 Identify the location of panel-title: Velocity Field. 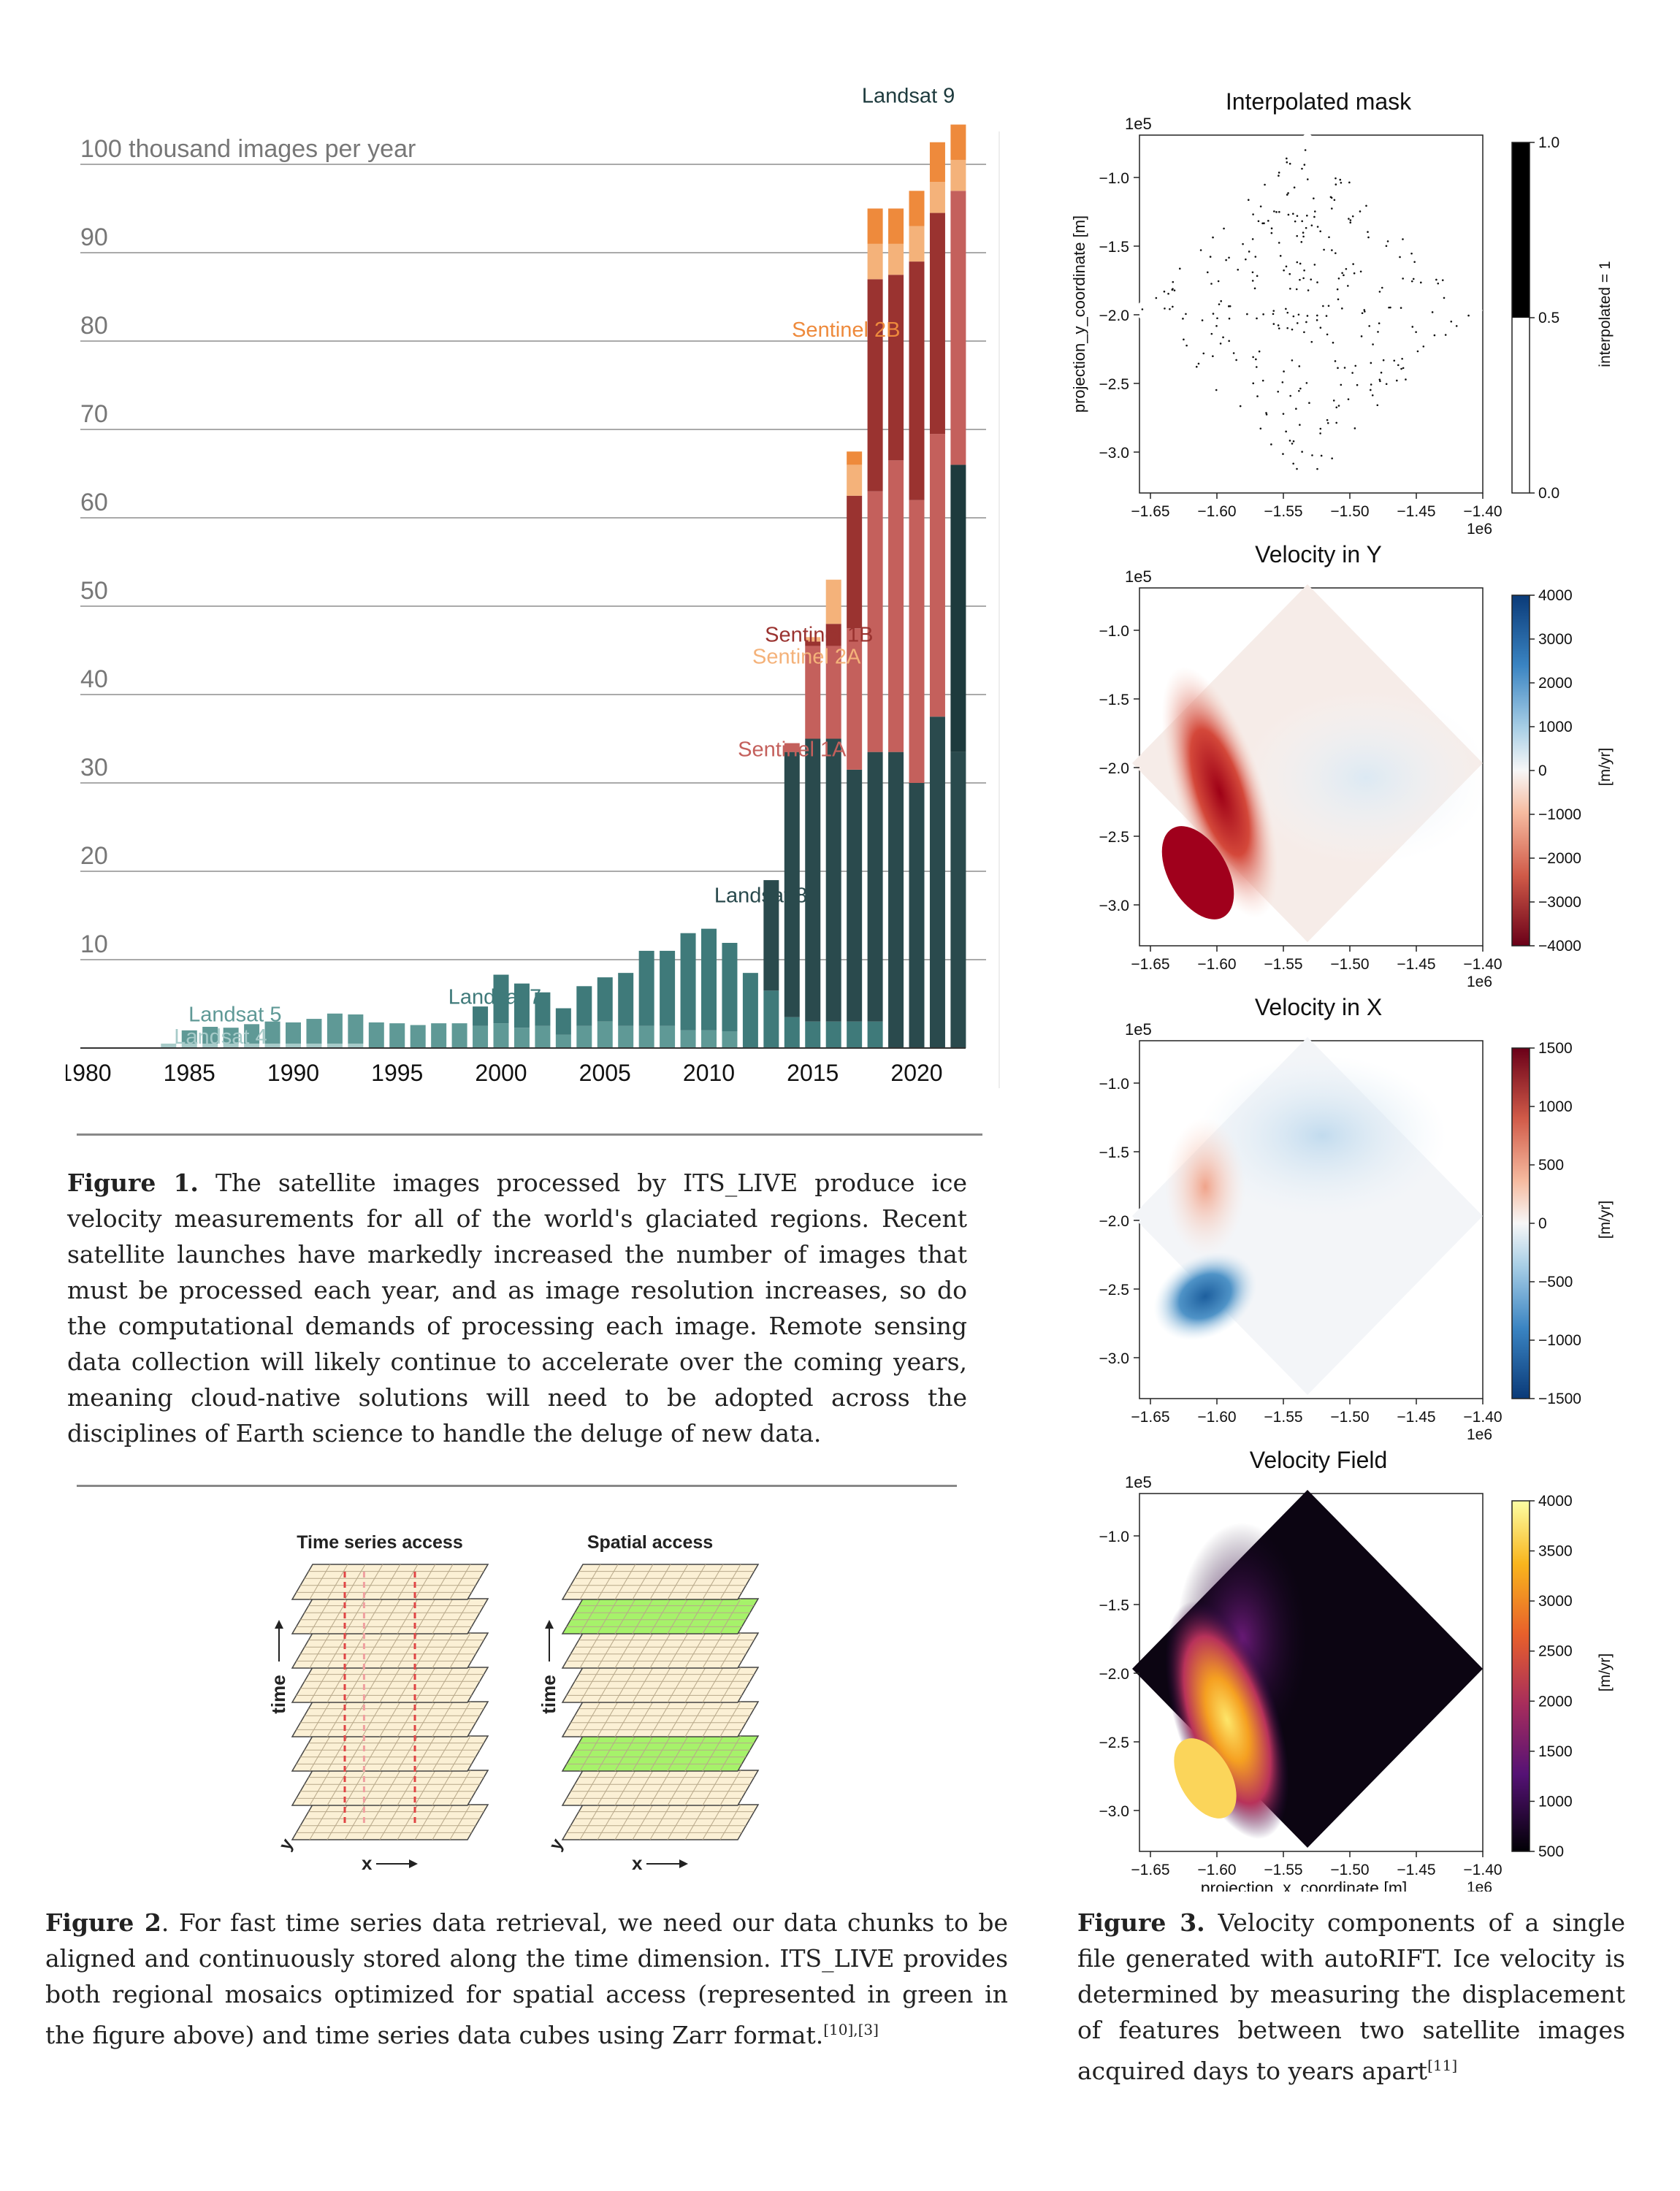
(1319, 1460).